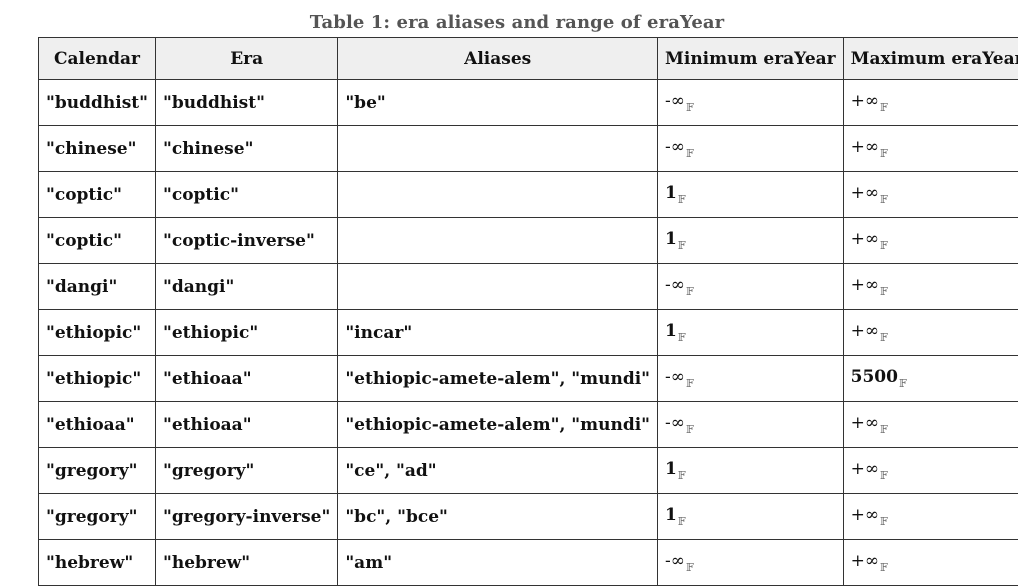 The width and height of the screenshot is (1018, 586). I want to click on era-cell: "coptic", so click(246, 195).